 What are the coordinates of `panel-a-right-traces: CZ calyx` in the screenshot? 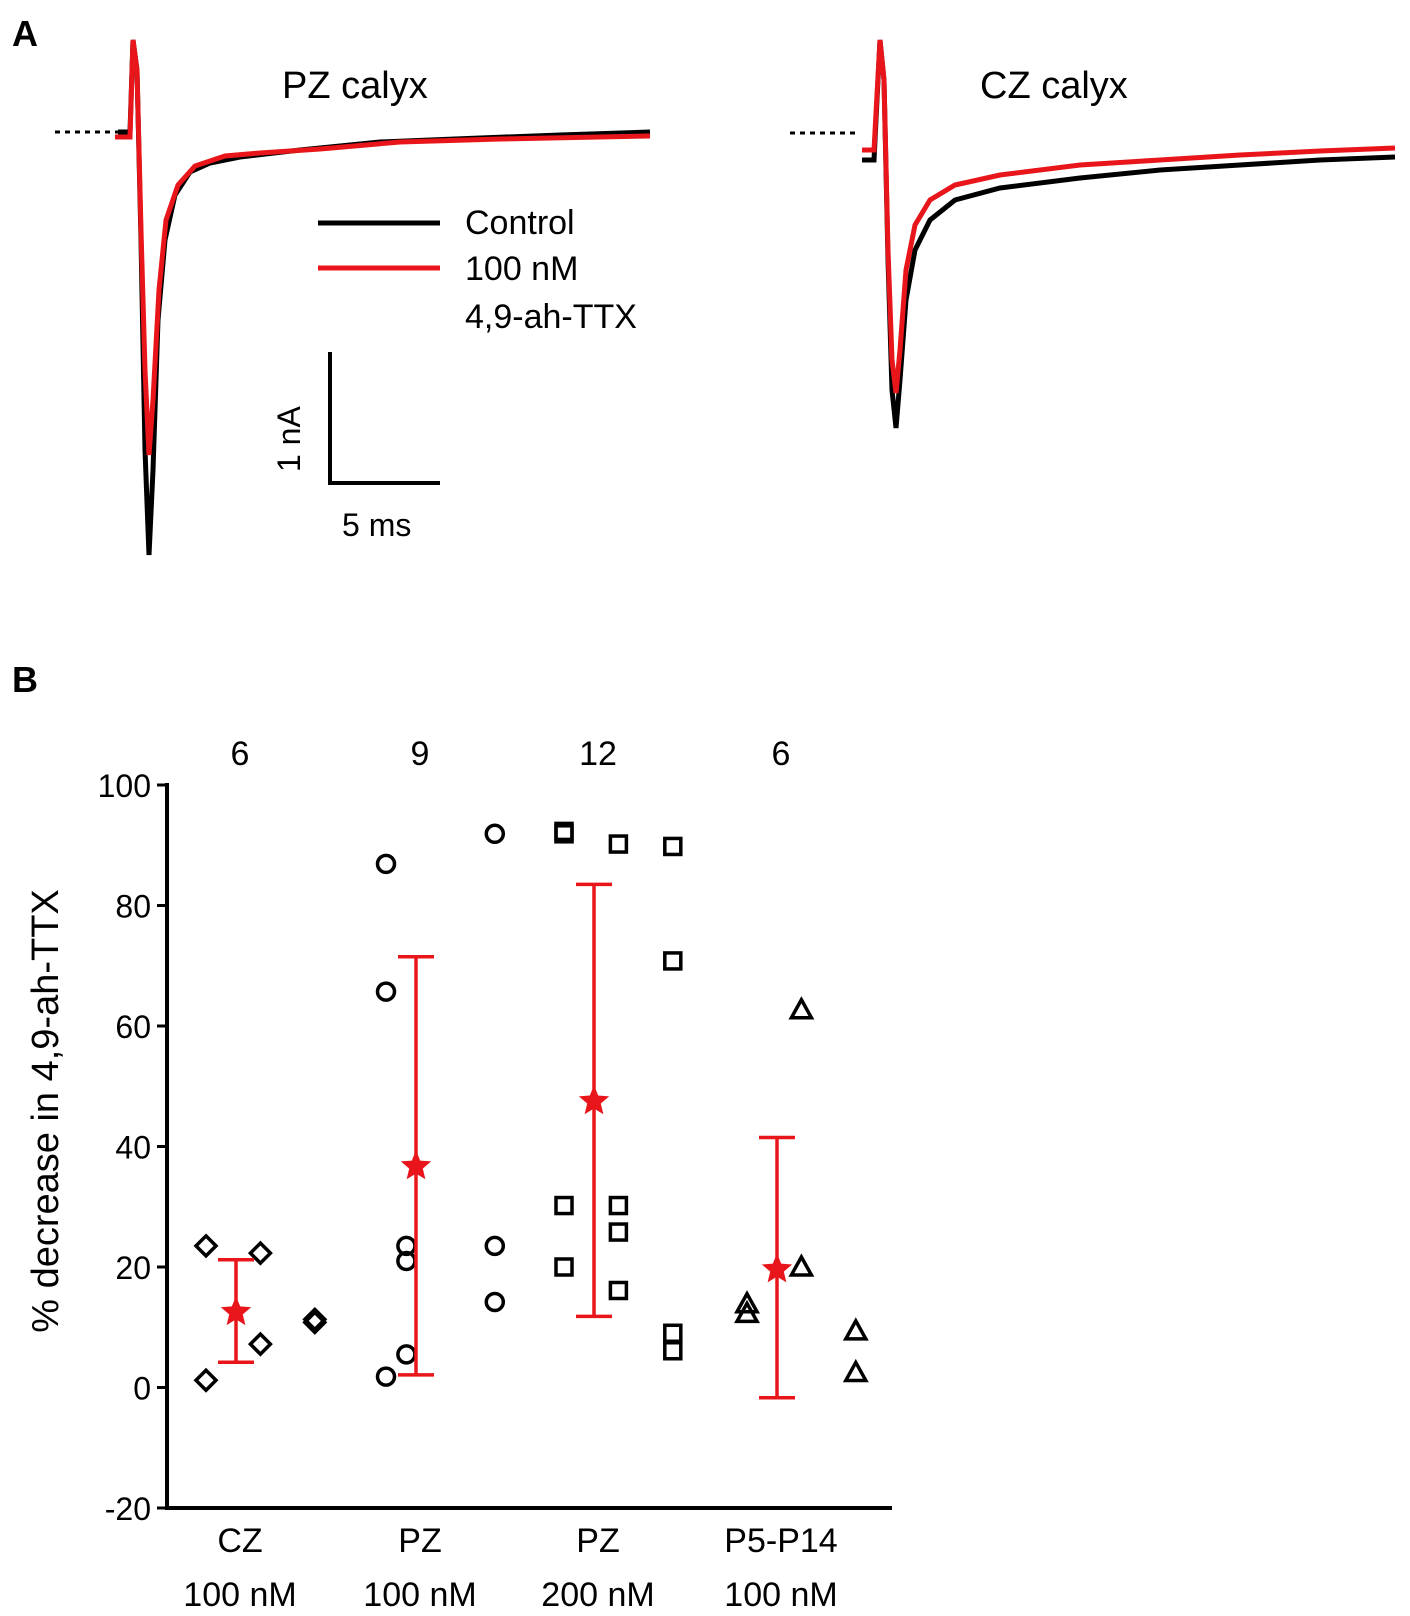 It's located at (1093, 234).